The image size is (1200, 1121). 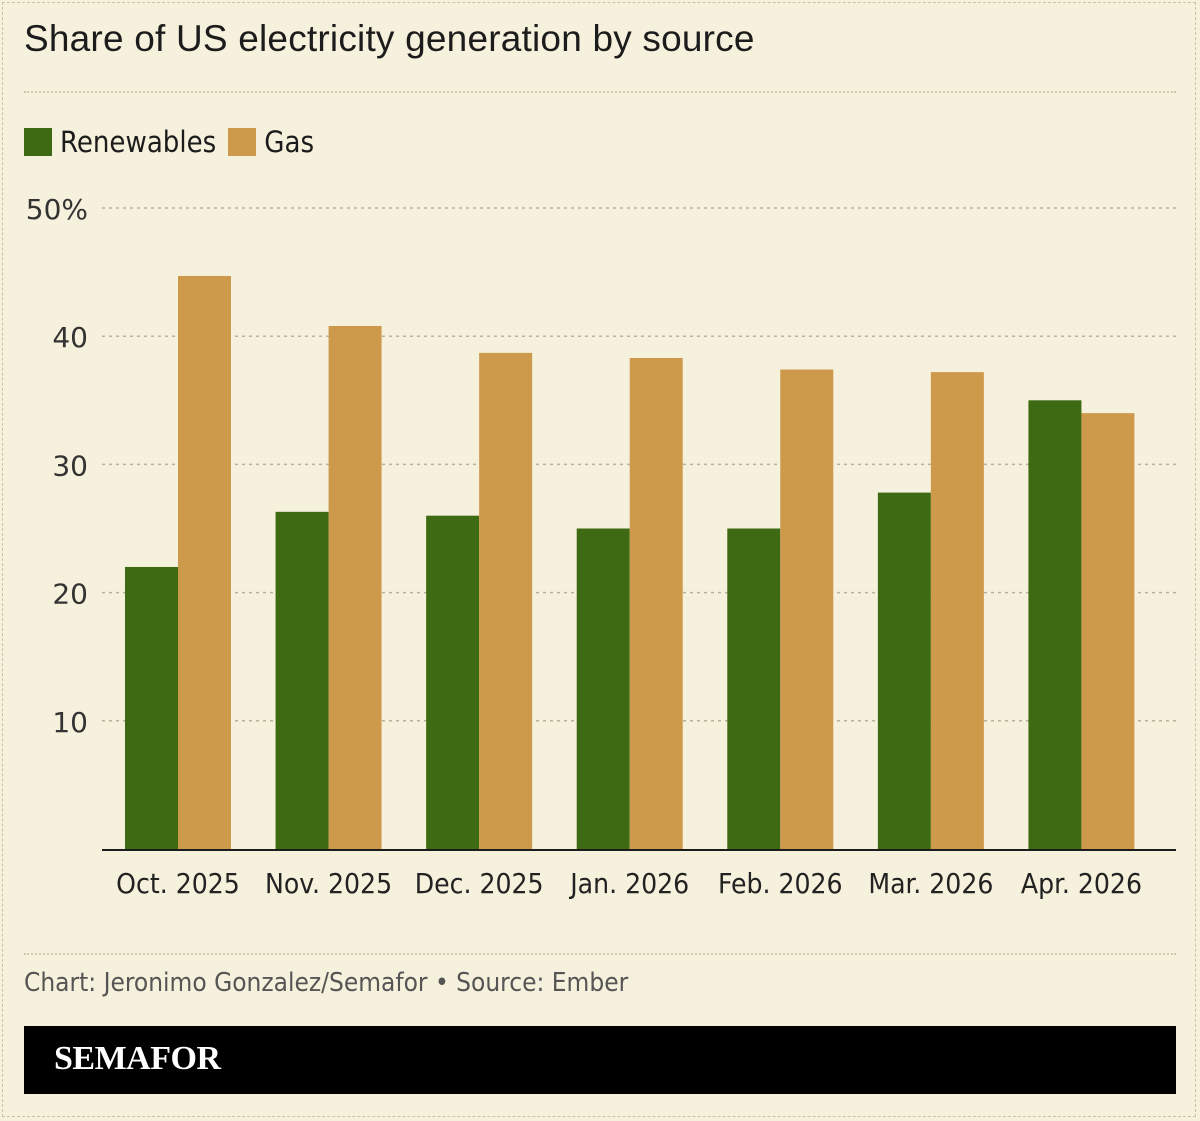 What do you see at coordinates (70, 337) in the screenshot?
I see `y-tick-label: 40` at bounding box center [70, 337].